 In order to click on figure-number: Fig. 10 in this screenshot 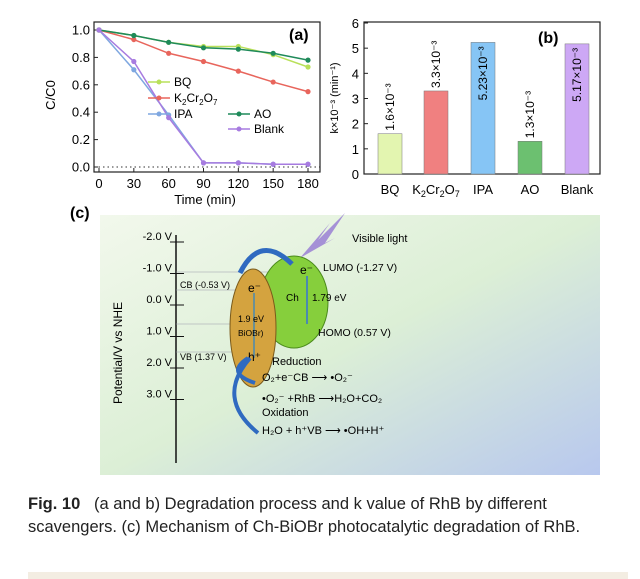, I will do `click(54, 504)`.